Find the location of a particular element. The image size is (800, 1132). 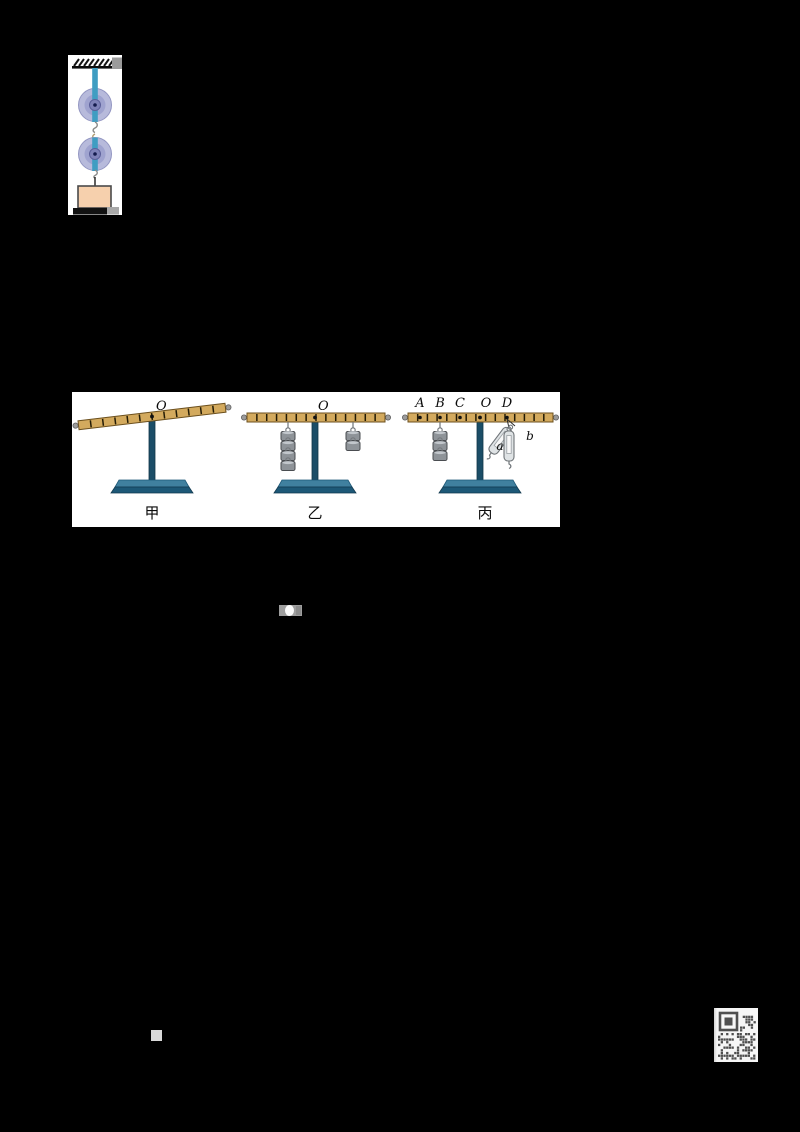

qr-code is located at coordinates (736, 1035).